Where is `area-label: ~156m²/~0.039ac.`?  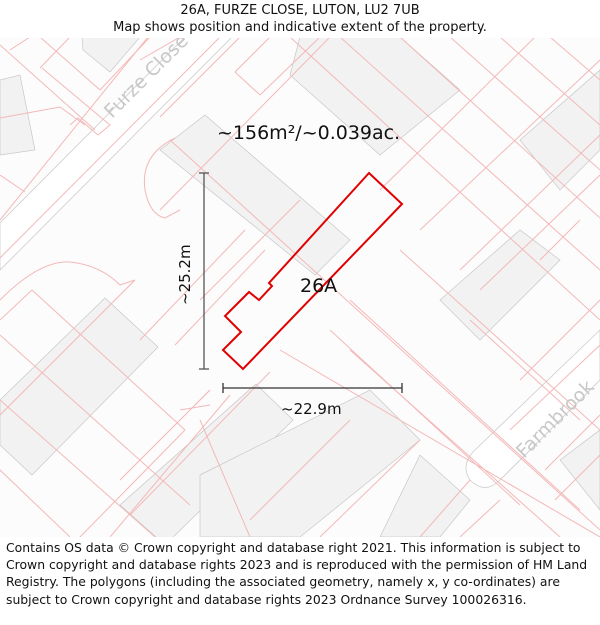 area-label: ~156m²/~0.039ac. is located at coordinates (309, 133).